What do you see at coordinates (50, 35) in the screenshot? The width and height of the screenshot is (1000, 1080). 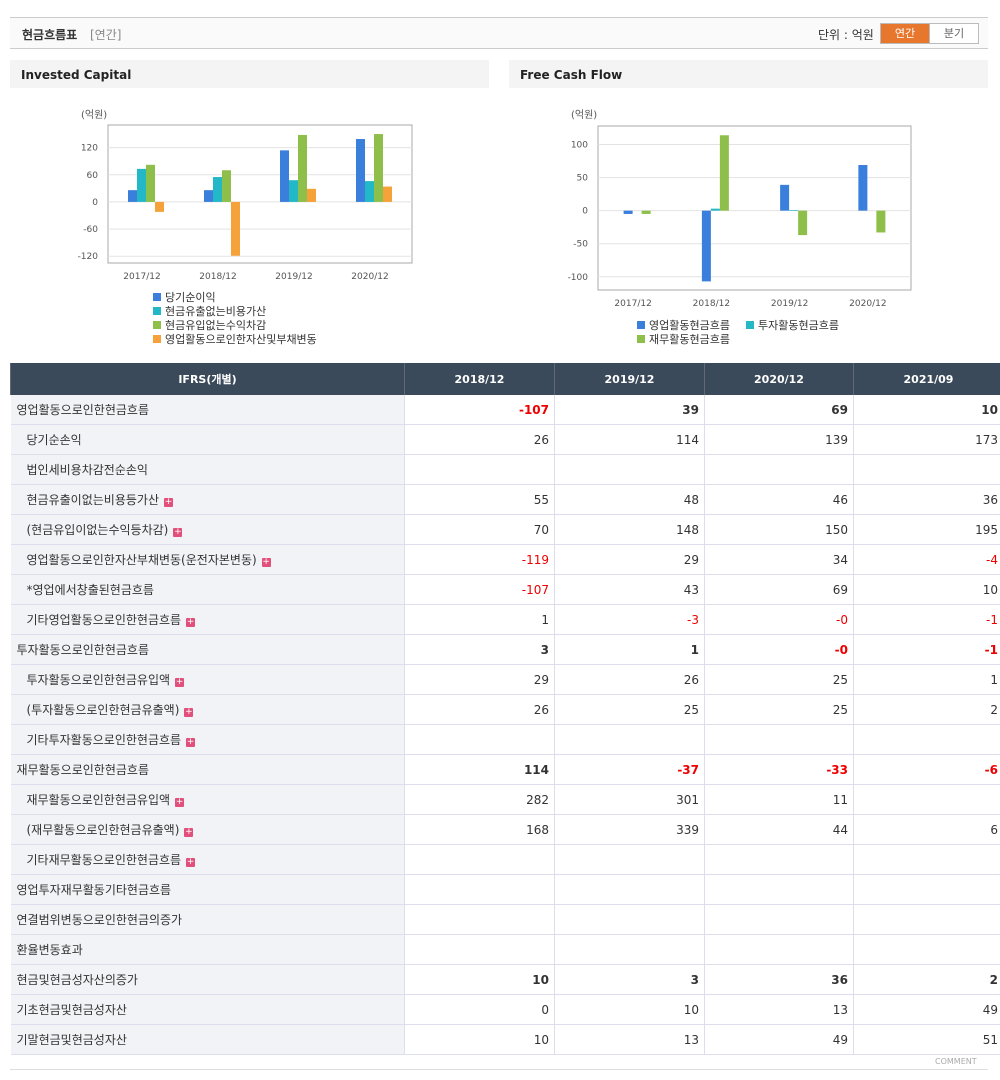 I see `title: 현금흐름표` at bounding box center [50, 35].